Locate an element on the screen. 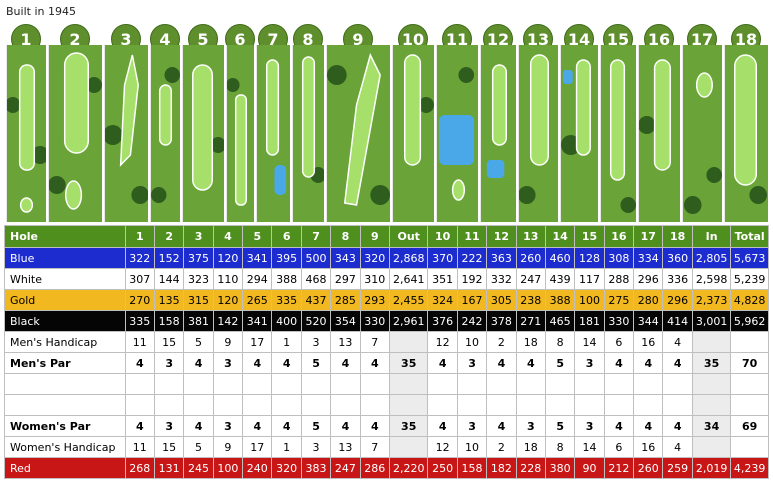  score-cell: 335 is located at coordinates (286, 300).